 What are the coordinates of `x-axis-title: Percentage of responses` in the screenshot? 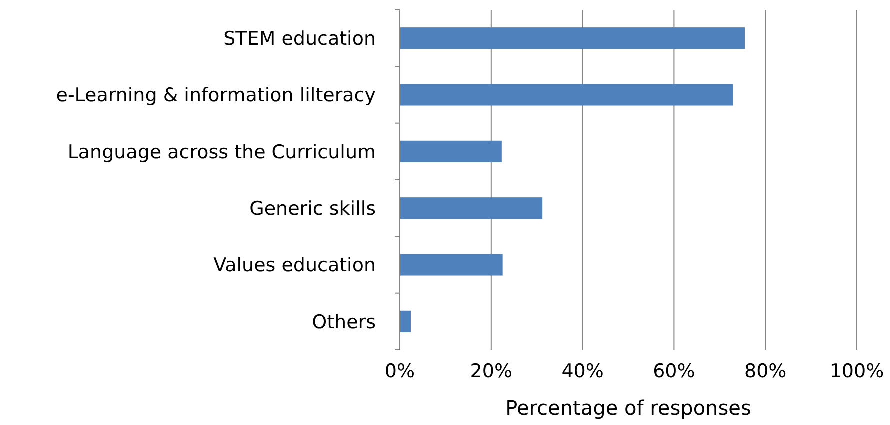 It's located at (629, 408).